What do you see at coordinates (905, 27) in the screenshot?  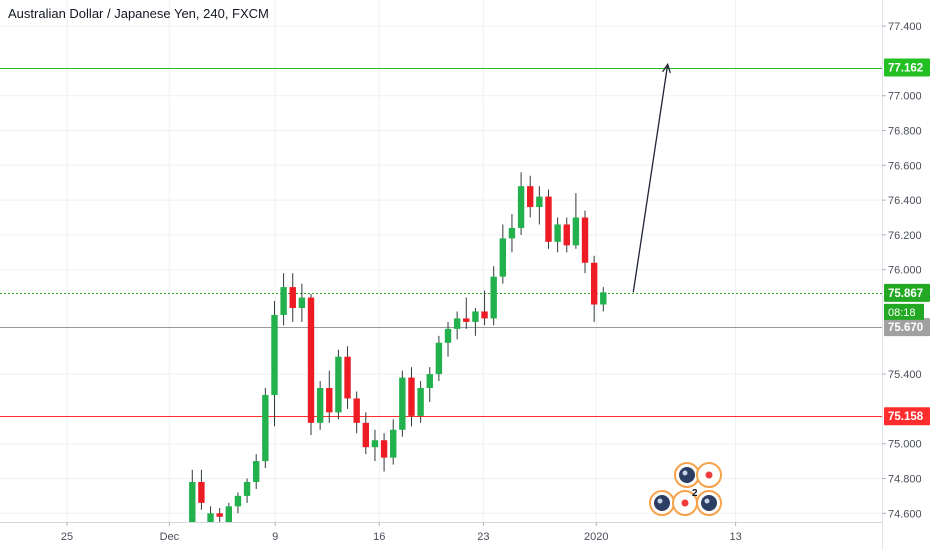 I see `y-tick-label: 77.400` at bounding box center [905, 27].